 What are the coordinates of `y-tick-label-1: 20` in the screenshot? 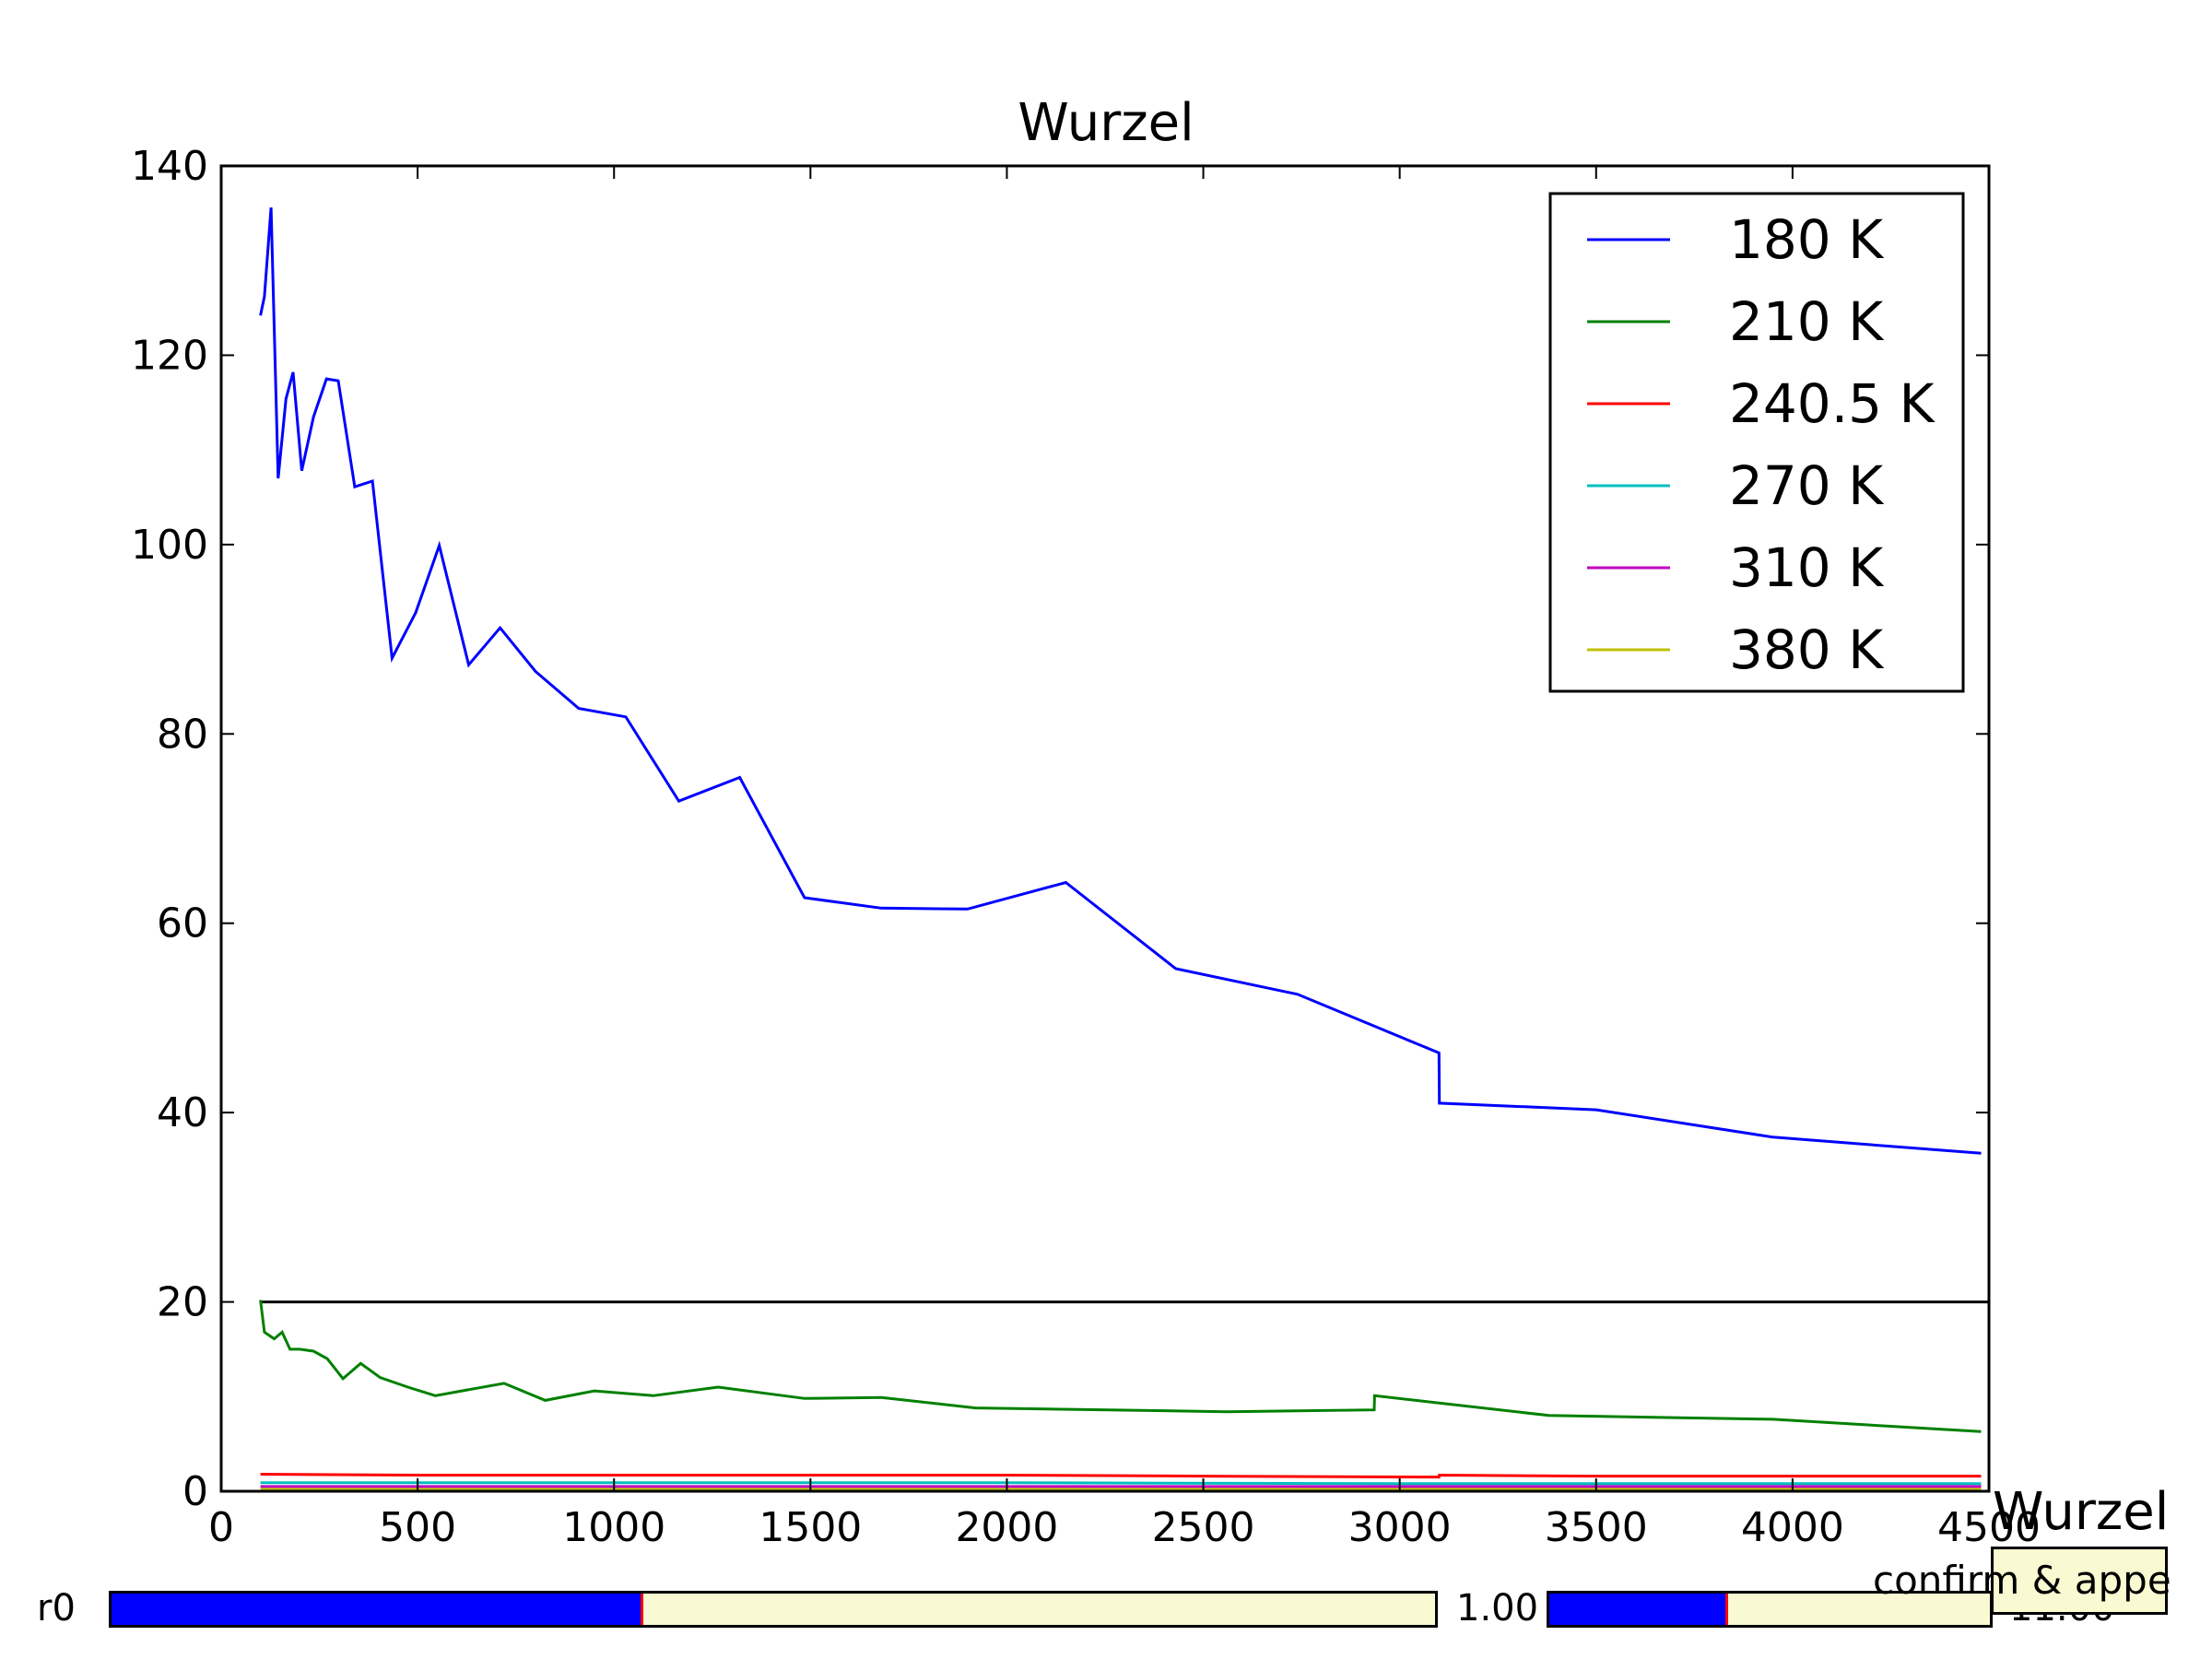 It's located at (182, 1302).